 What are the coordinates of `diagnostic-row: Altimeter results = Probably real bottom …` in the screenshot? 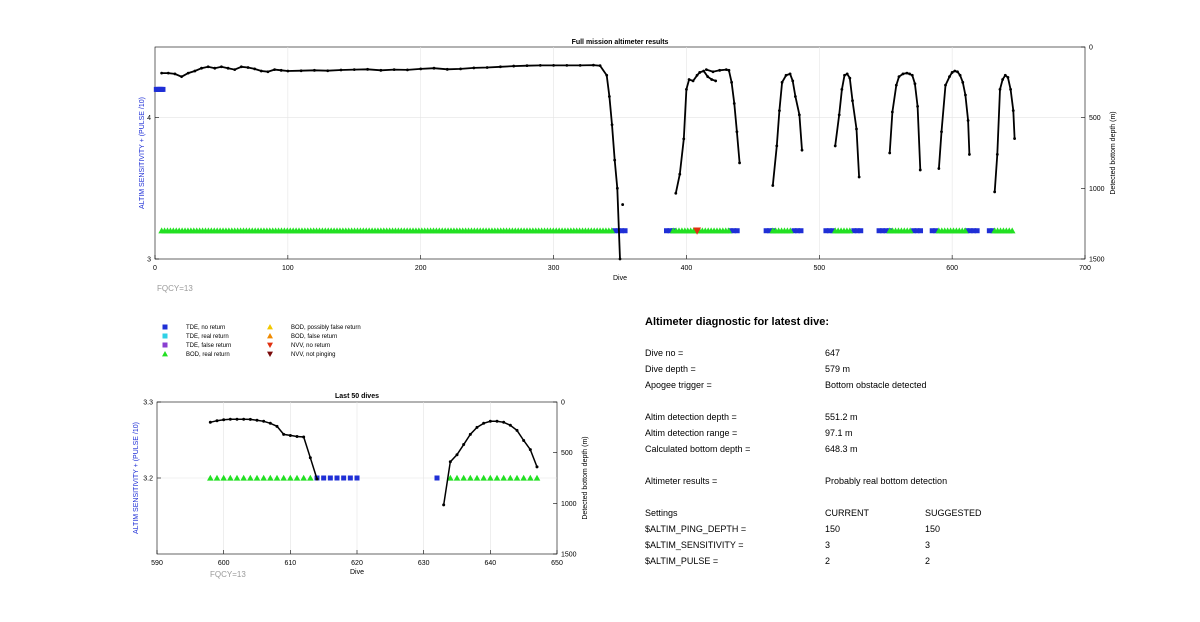 It's located at (895, 482).